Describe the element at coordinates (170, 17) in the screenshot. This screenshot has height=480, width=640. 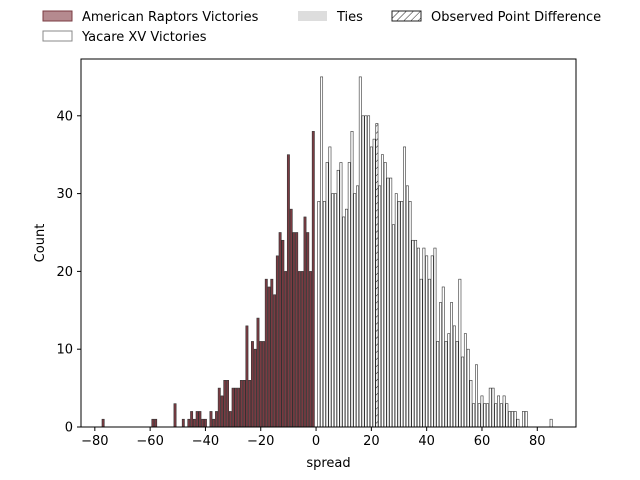
I see `legend-label: American Raptors Victories` at that location.